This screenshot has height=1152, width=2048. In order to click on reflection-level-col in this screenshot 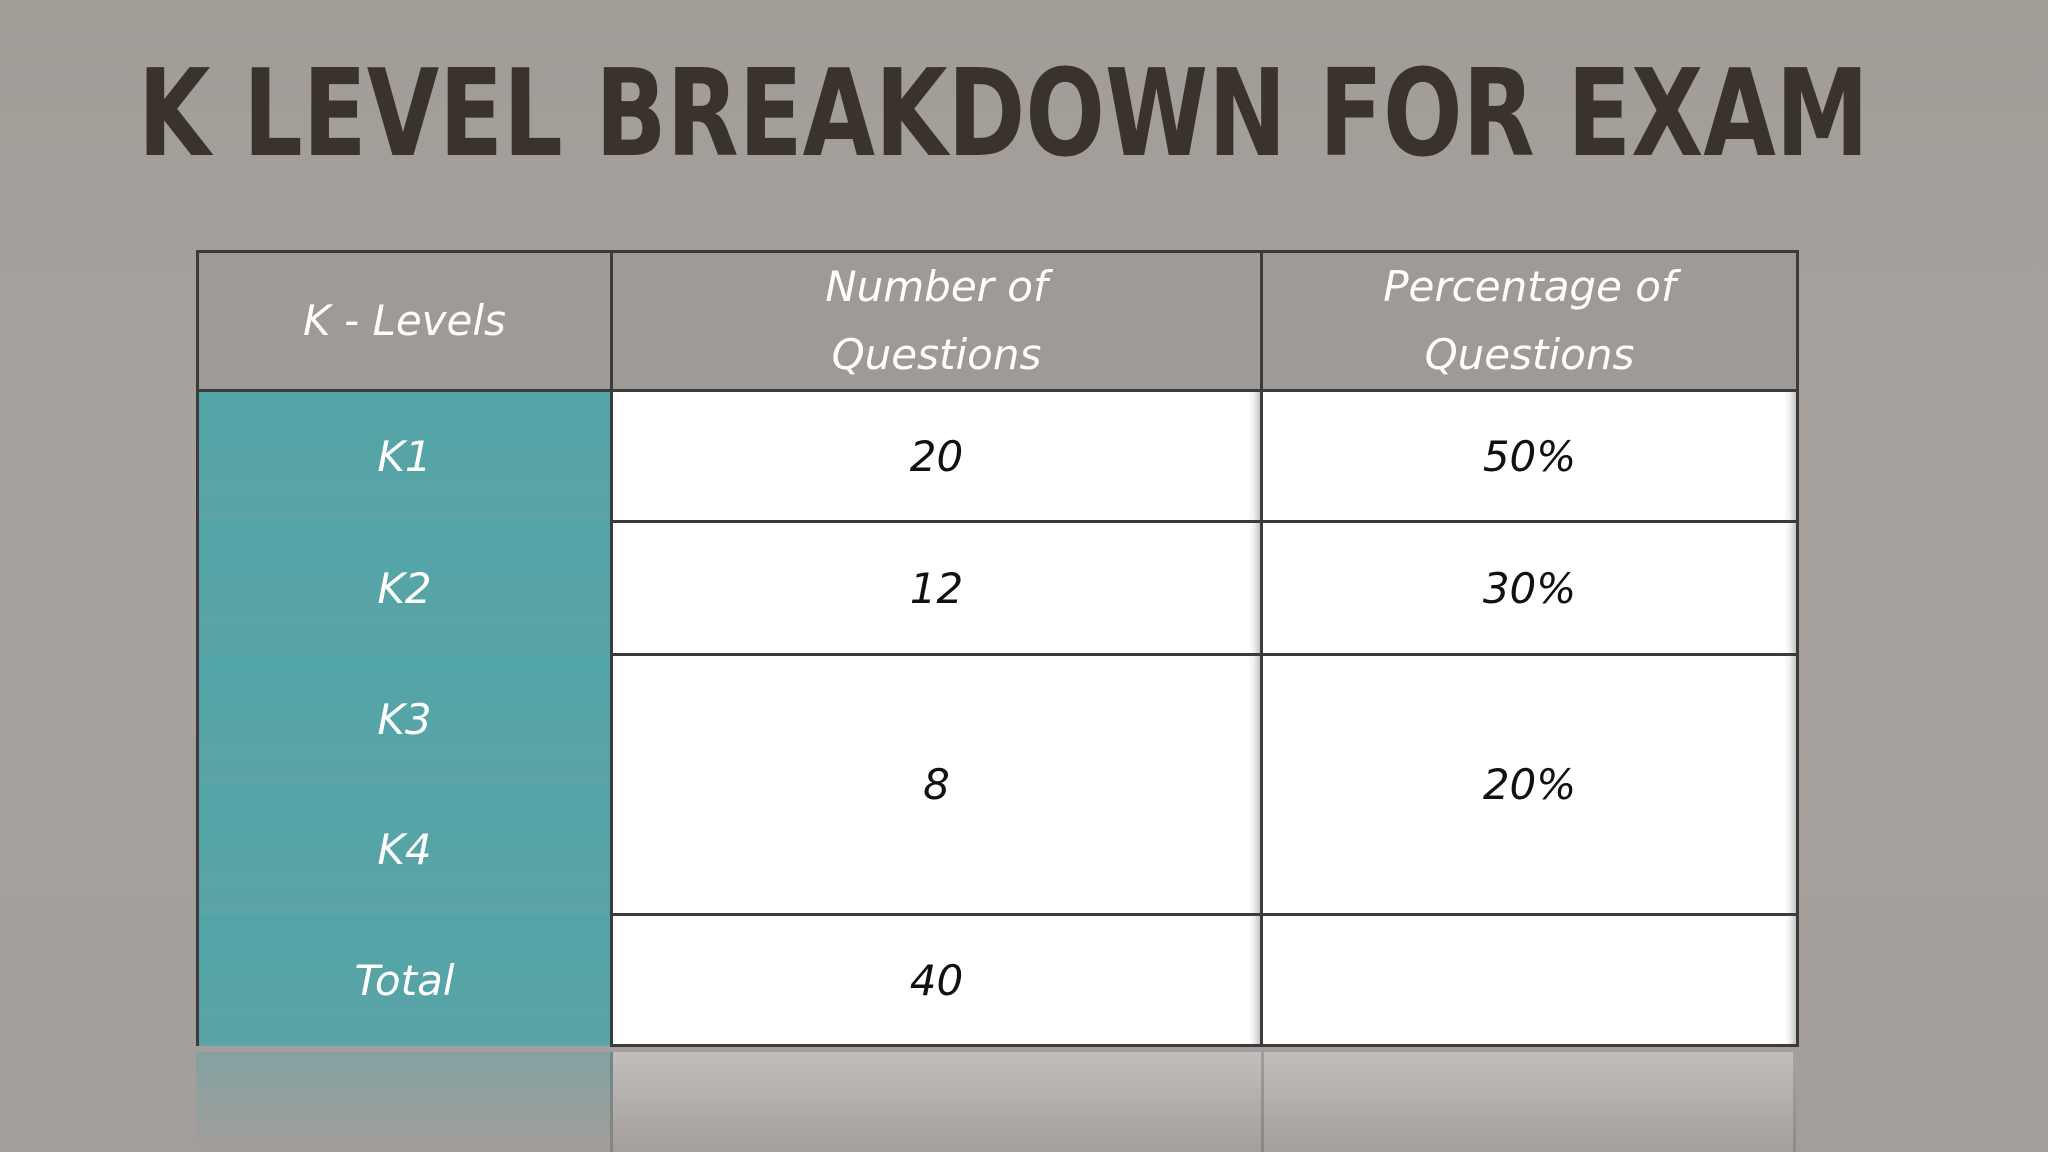, I will do `click(404, 1102)`.